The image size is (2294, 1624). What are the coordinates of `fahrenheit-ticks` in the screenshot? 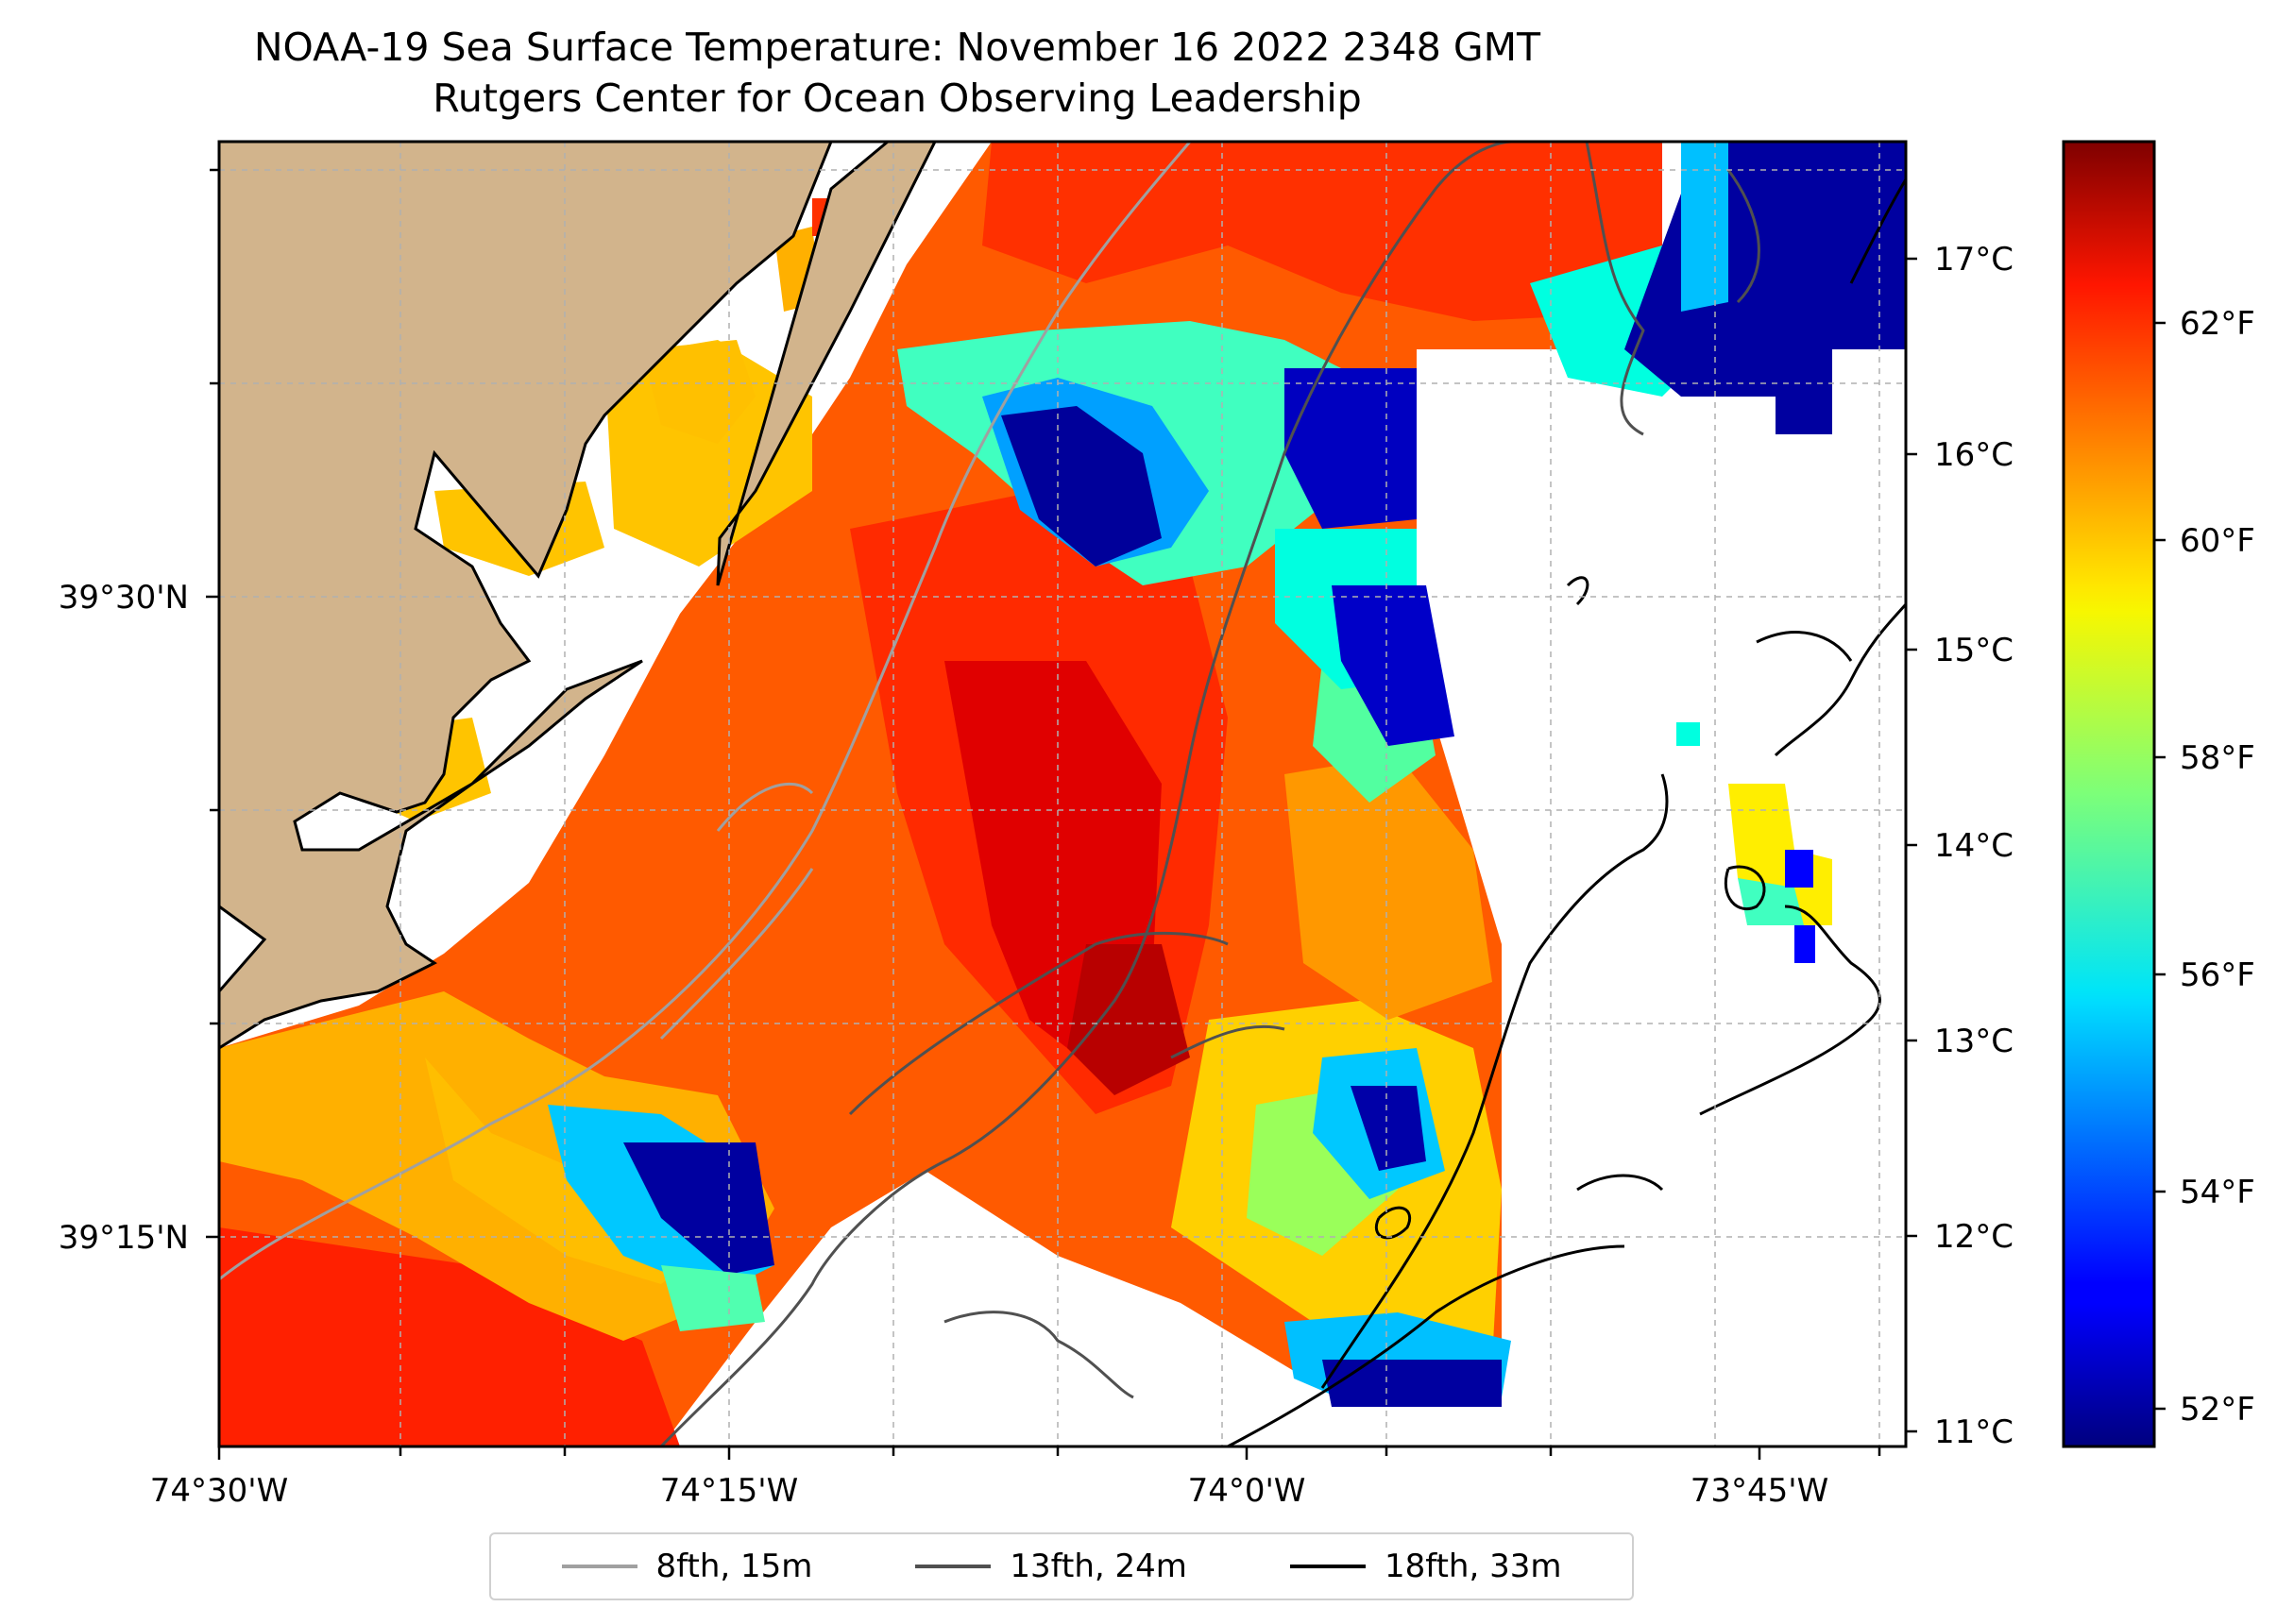 It's located at (2160, 866).